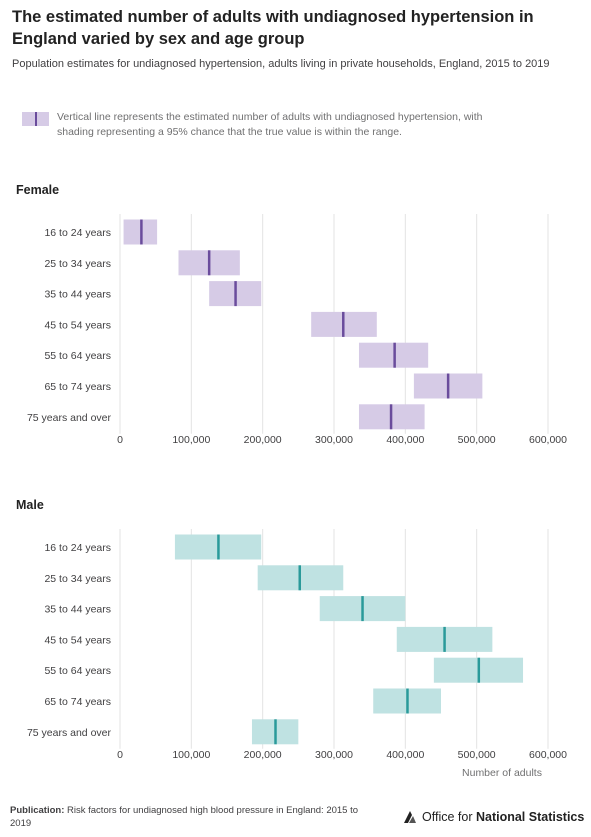 The height and width of the screenshot is (837, 591). I want to click on male-category-label: 35 to 44 years, so click(77, 610).